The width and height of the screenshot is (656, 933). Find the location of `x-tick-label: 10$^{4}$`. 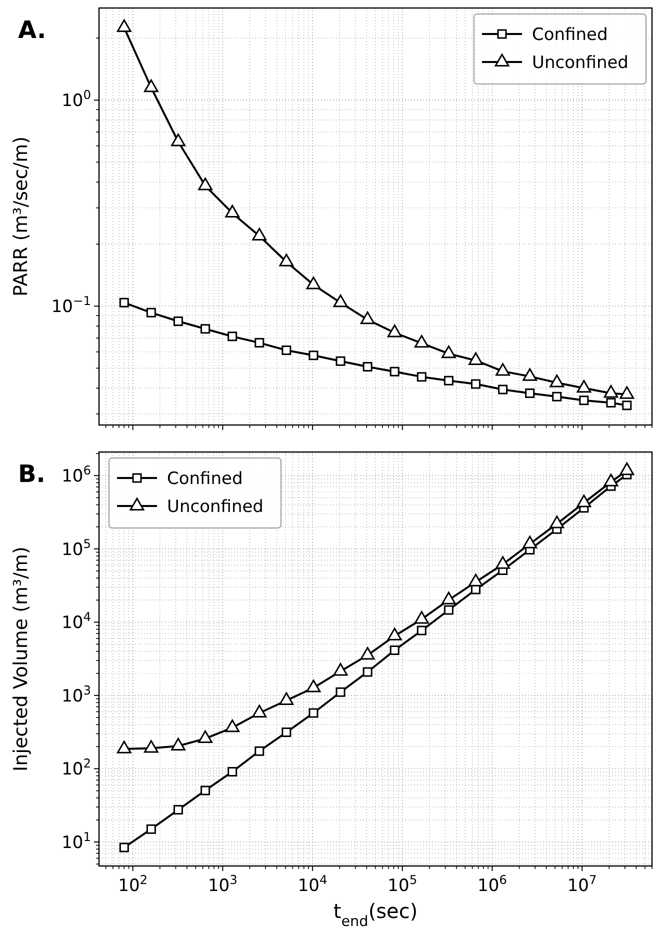

x-tick-label: 10$^{4}$ is located at coordinates (313, 884).